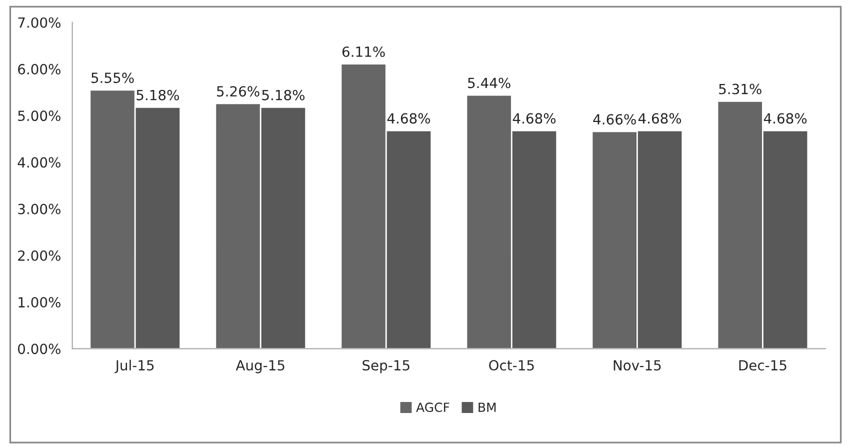 The width and height of the screenshot is (851, 447). Describe the element at coordinates (238, 91) in the screenshot. I see `data-label: 5.26%` at that location.